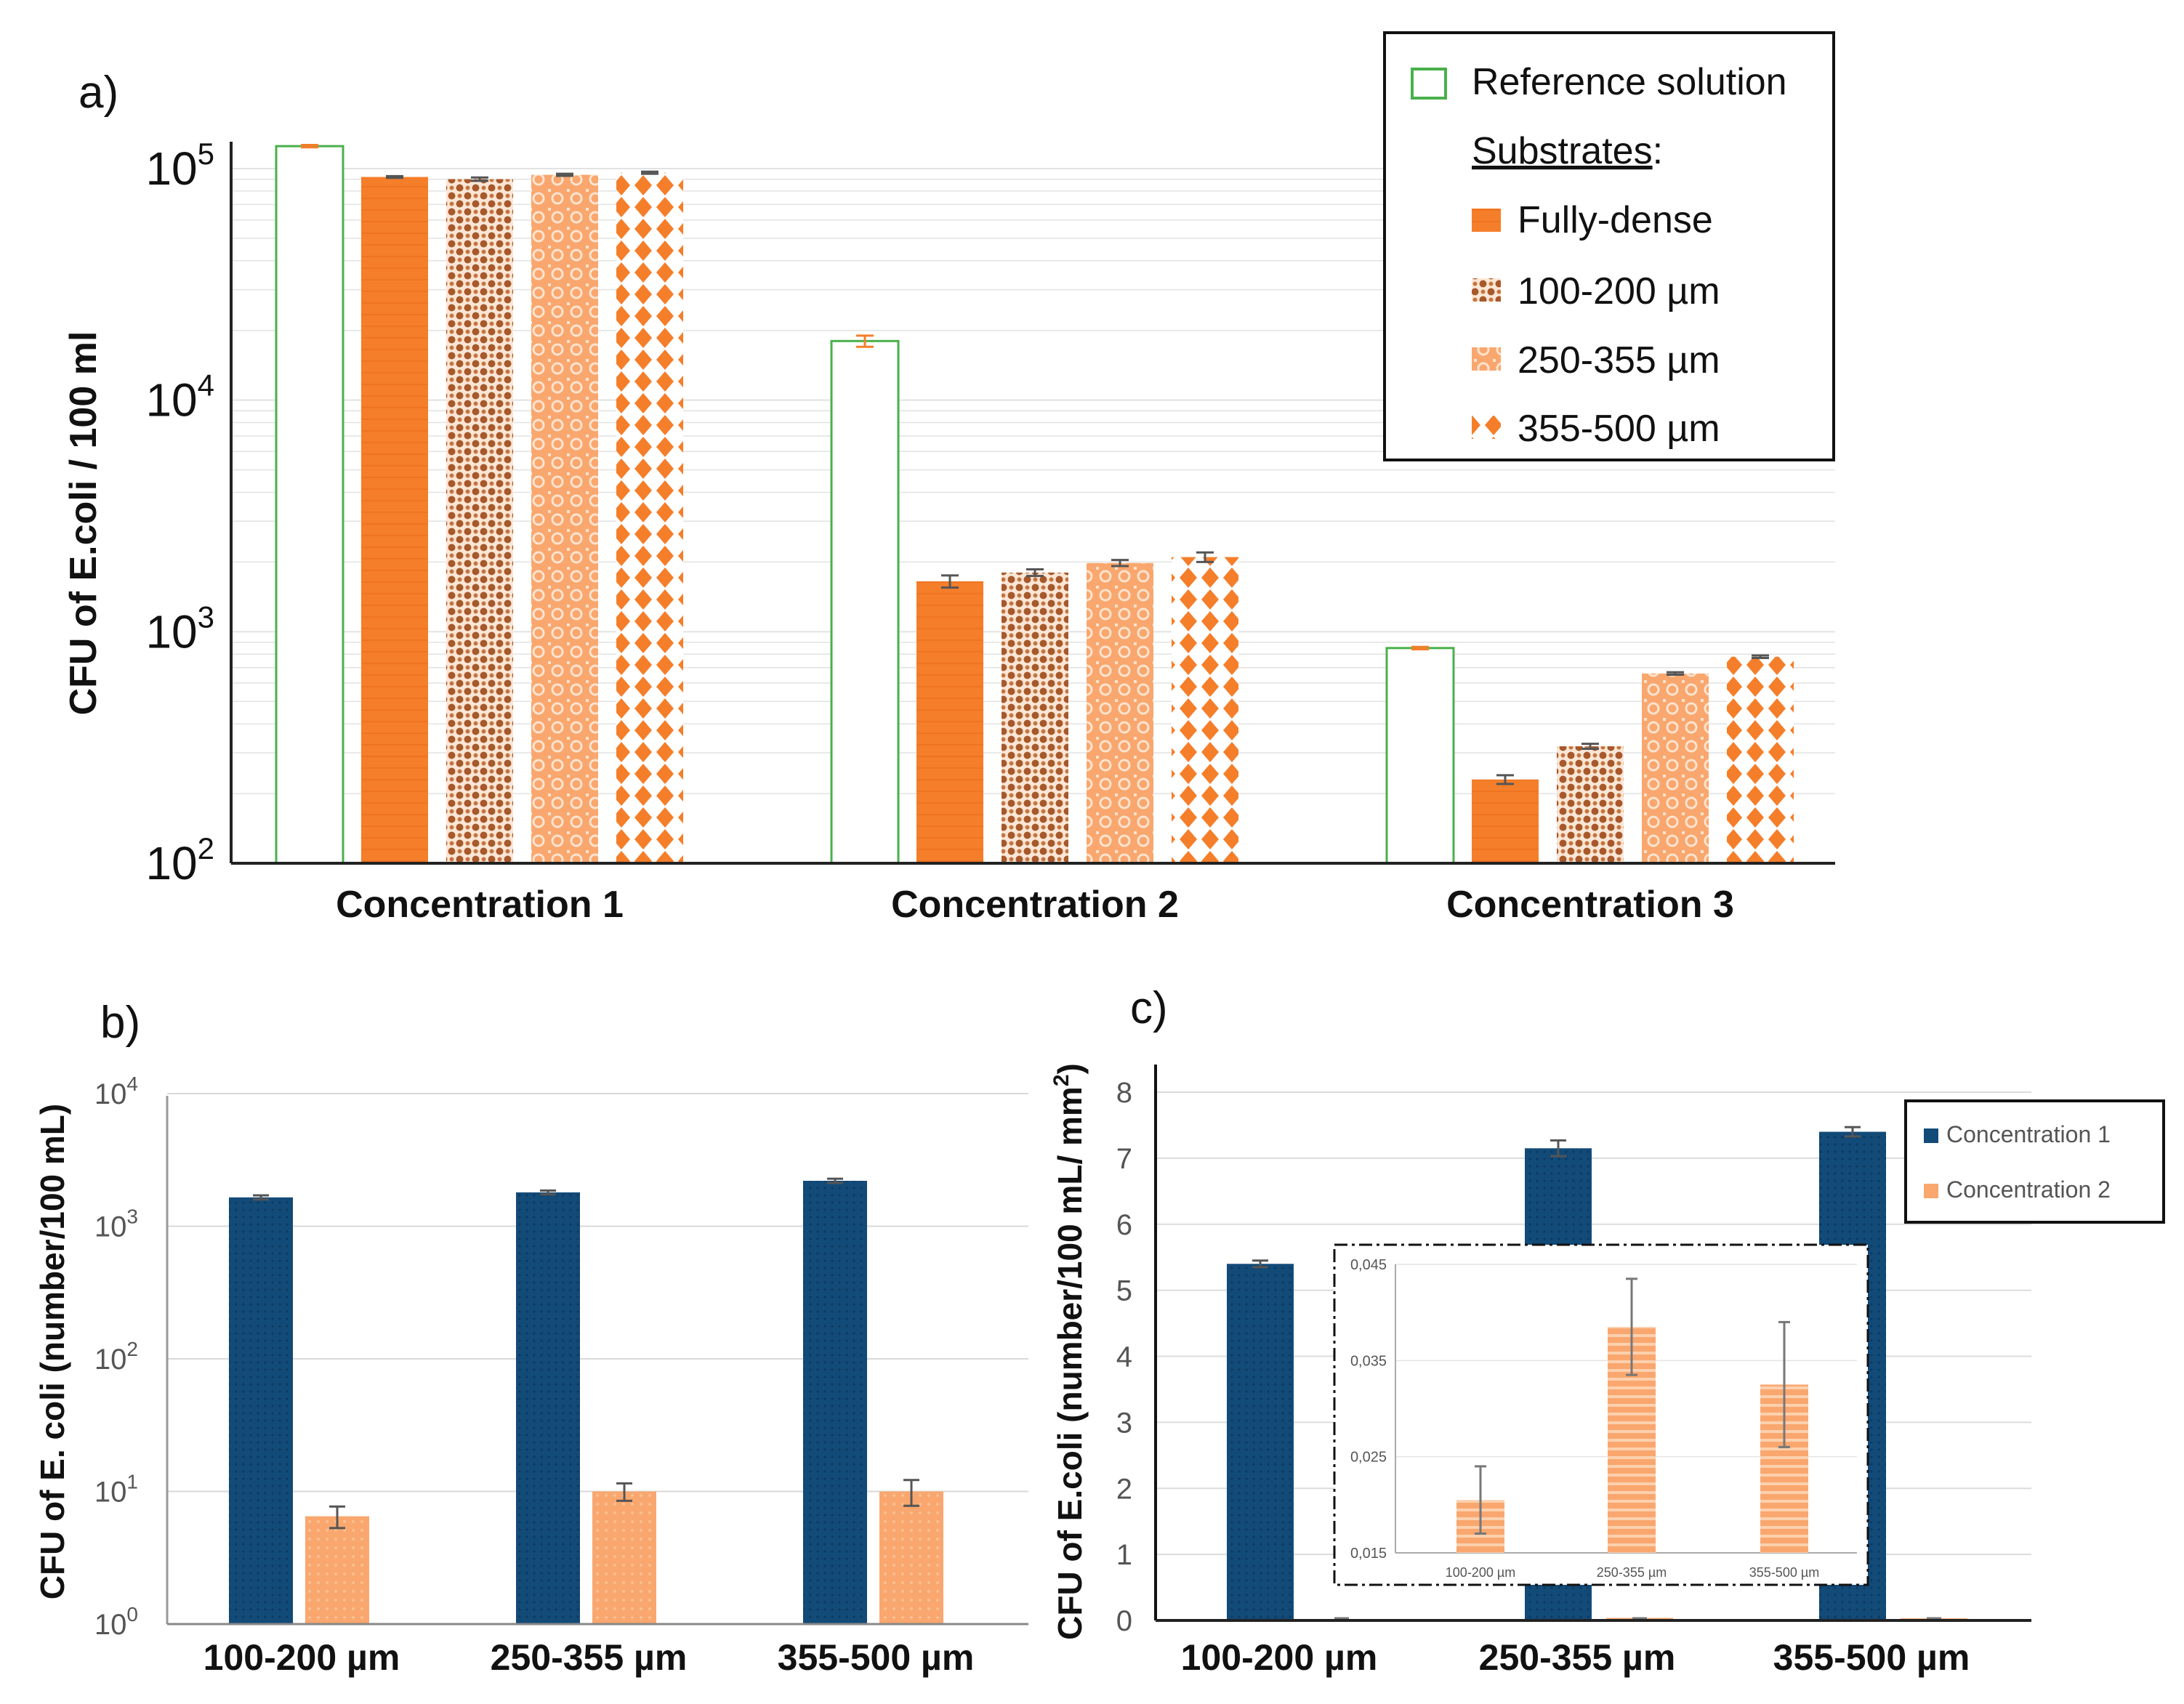 This screenshot has height=1704, width=2184. I want to click on panel-c-label: c), so click(1149, 1008).